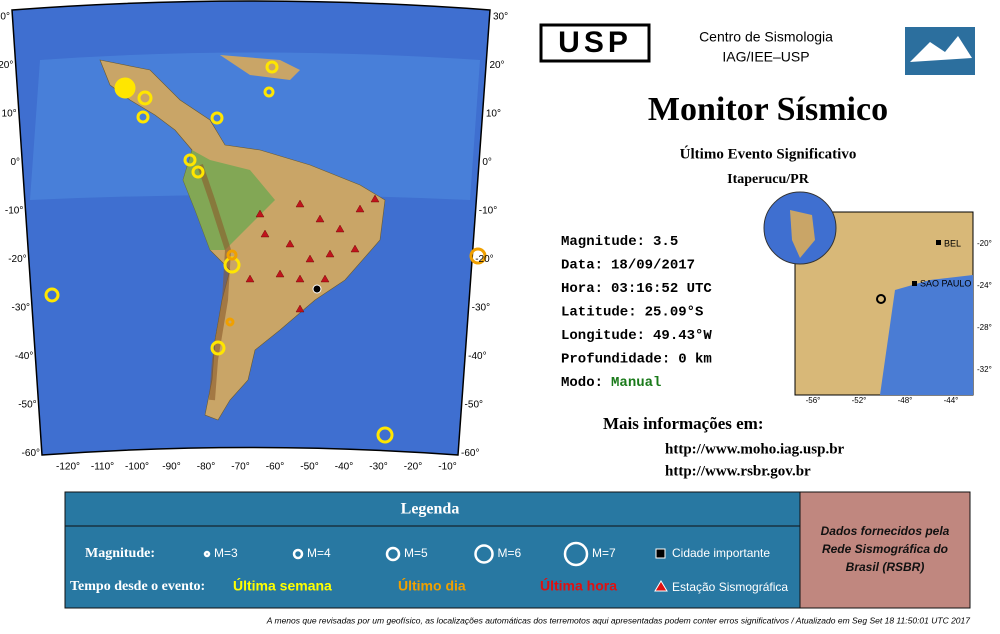 This screenshot has width=1000, height=634. I want to click on department: IAG/IEE–USP, so click(765, 57).